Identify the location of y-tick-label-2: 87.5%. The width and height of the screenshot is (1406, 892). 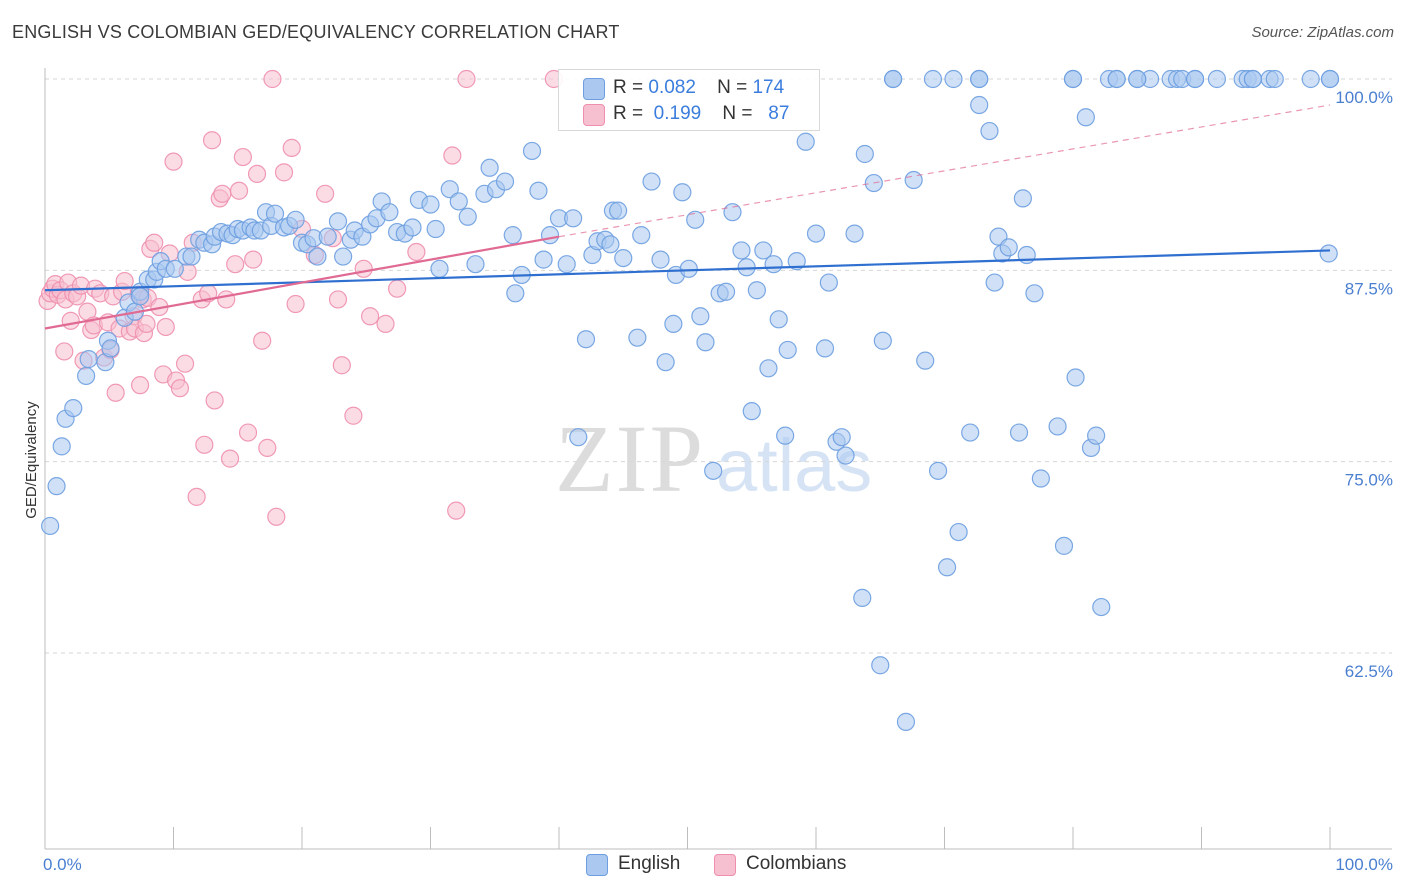
(1369, 288).